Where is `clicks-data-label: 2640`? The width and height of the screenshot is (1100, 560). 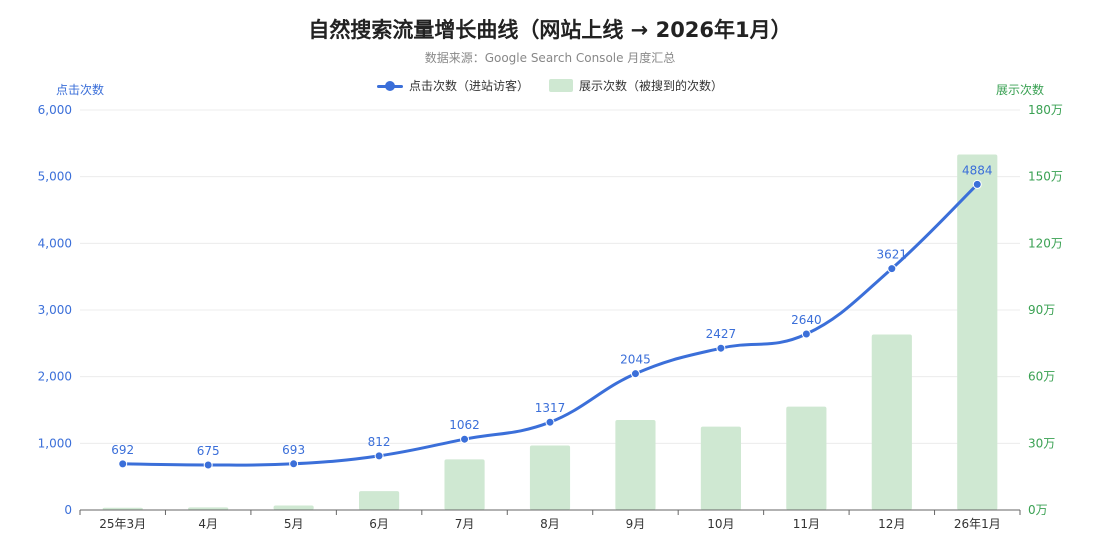 clicks-data-label: 2640 is located at coordinates (806, 320).